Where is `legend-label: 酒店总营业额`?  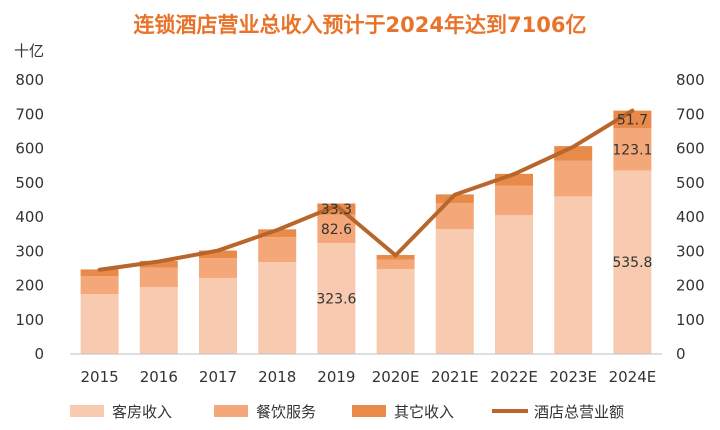
legend-label: 酒店总营业额 is located at coordinates (579, 412).